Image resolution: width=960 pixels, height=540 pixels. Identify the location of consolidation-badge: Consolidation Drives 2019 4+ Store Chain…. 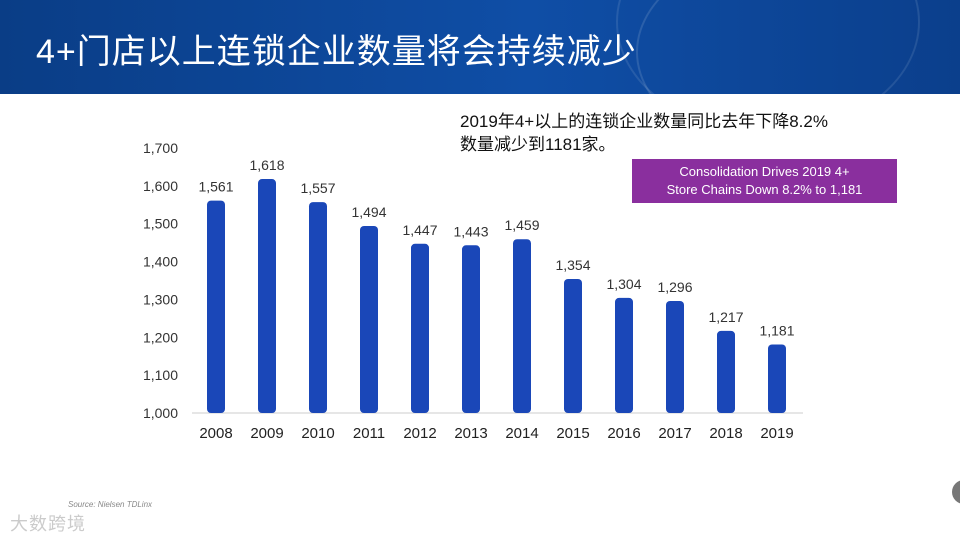
(764, 181).